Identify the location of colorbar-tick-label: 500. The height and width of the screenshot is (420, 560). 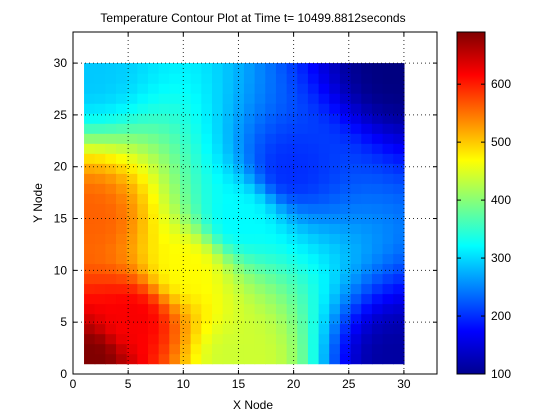
(501, 142).